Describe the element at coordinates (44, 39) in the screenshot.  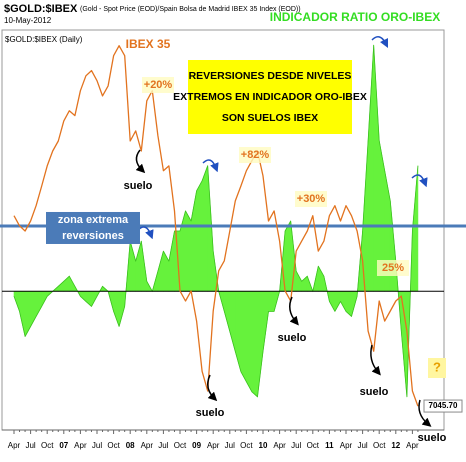
I see `panel-label: $GOLD:$IBEX (Daily)` at that location.